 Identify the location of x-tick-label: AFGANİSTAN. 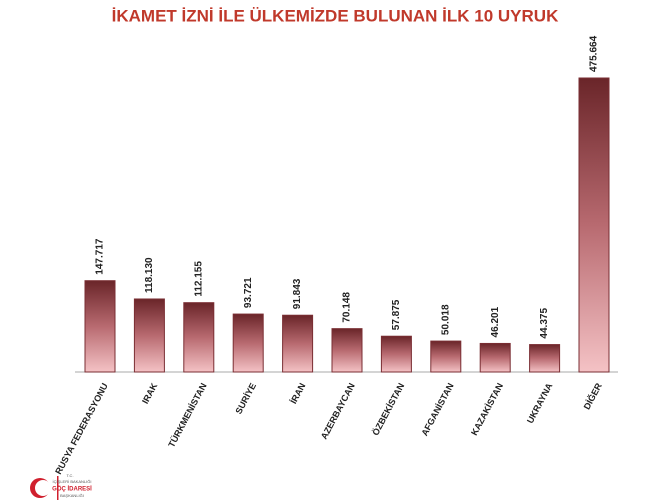
(437, 409).